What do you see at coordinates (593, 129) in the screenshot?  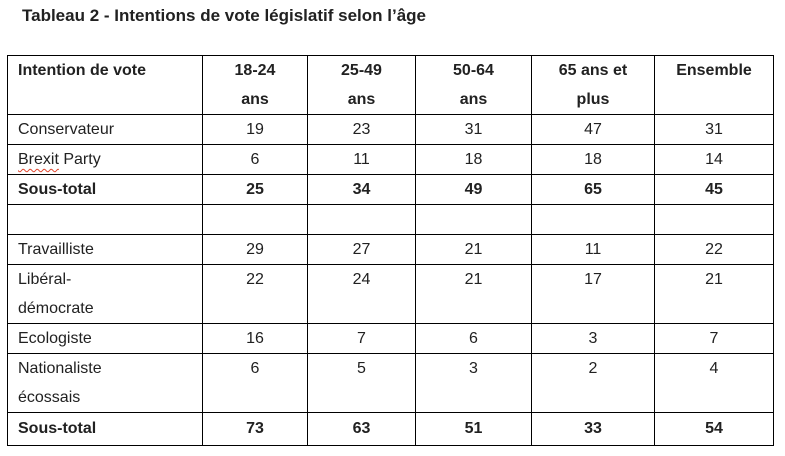 I see `value-cell: 47` at bounding box center [593, 129].